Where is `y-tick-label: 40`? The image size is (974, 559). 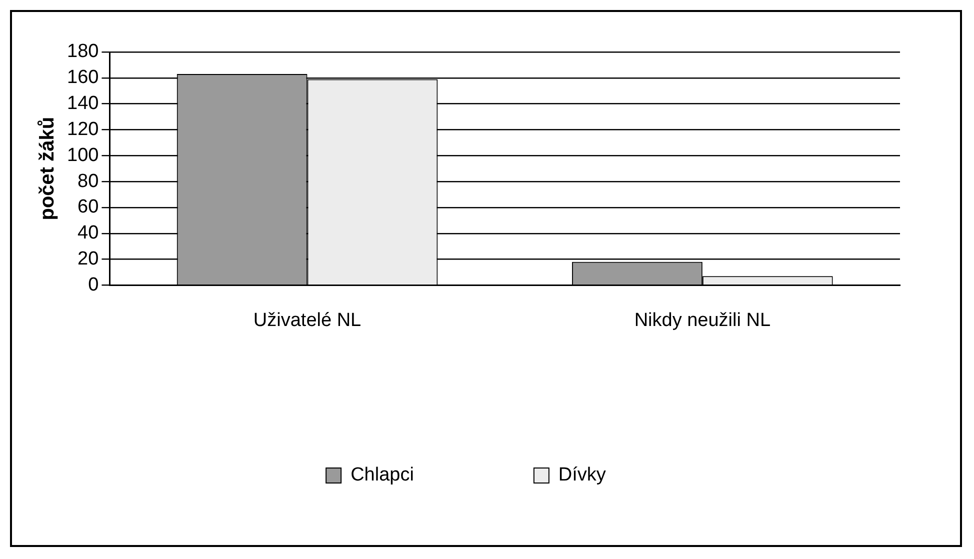 y-tick-label: 40 is located at coordinates (88, 233).